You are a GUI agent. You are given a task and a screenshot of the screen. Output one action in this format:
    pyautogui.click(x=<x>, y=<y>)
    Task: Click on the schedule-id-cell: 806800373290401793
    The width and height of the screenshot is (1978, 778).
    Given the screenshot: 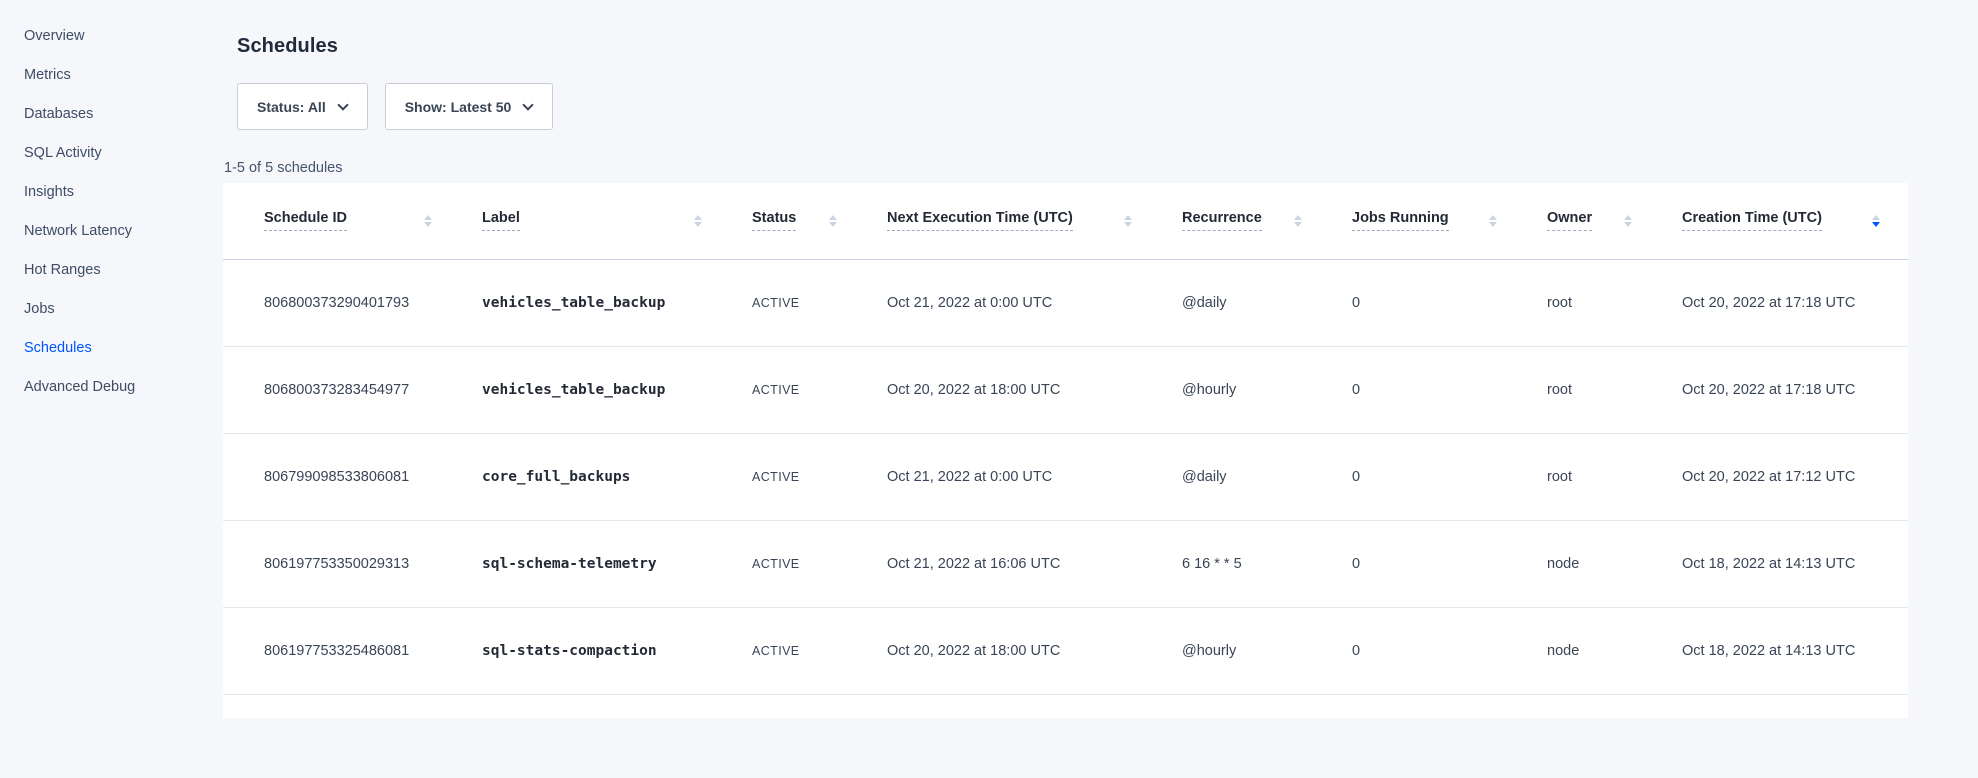 What is the action you would take?
    pyautogui.click(x=341, y=303)
    